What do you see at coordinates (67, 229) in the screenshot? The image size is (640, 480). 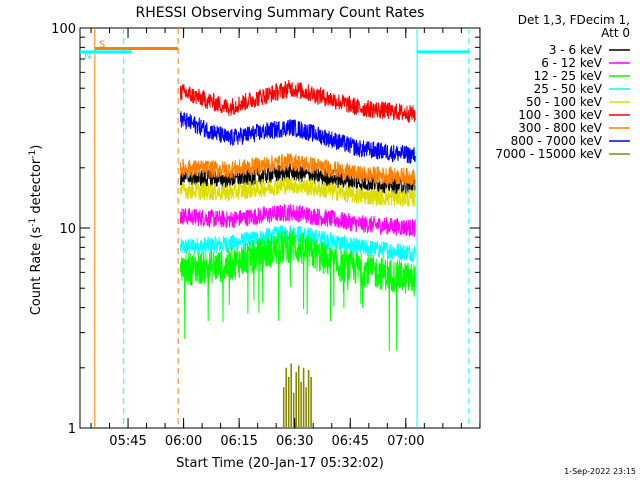 I see `y-tick-label: 10` at bounding box center [67, 229].